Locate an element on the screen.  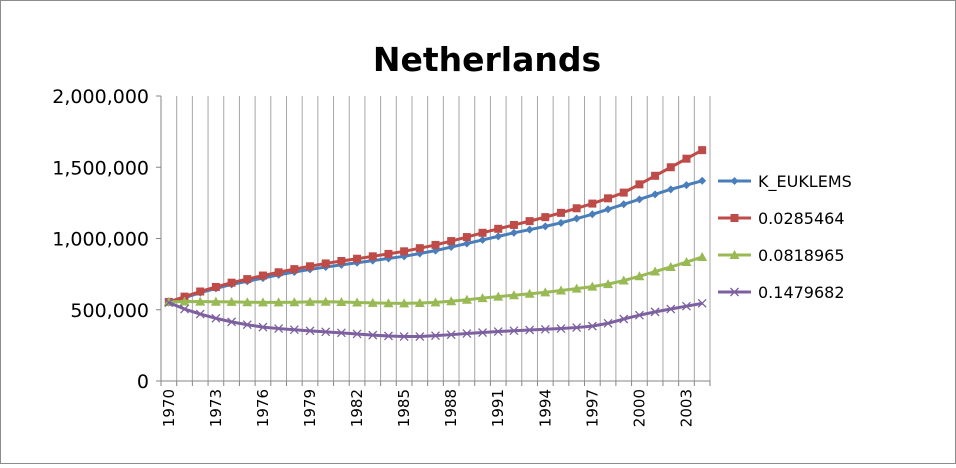
x-tick-label: 1988 is located at coordinates (451, 408).